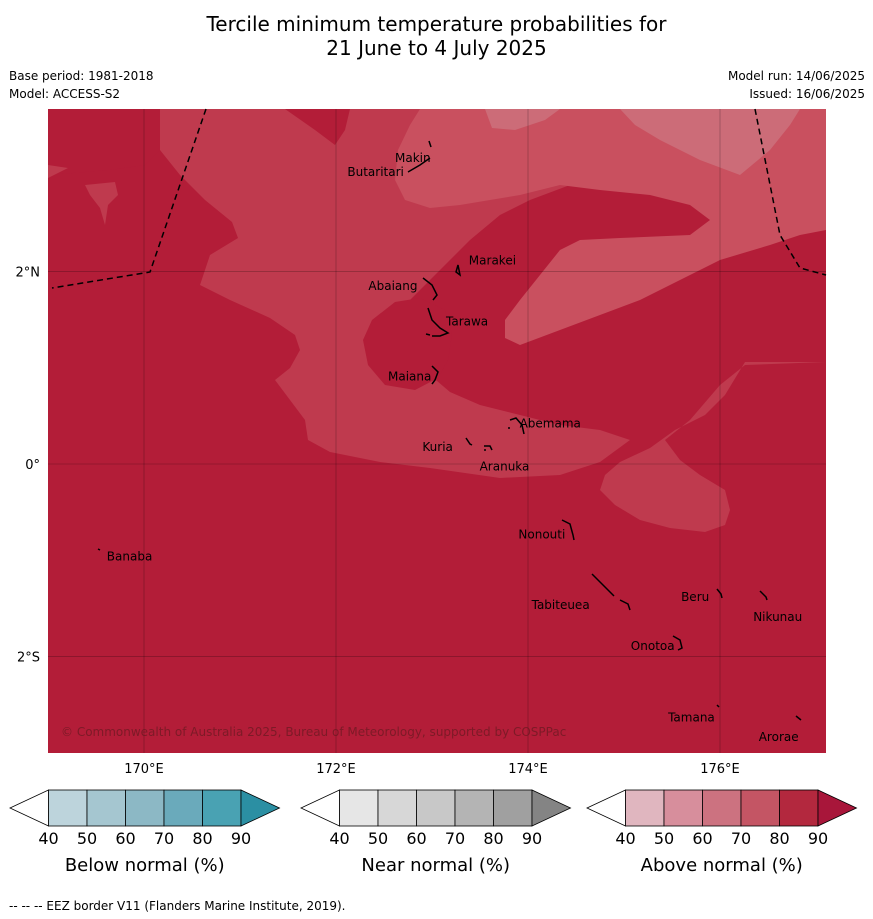 This screenshot has height=919, width=873. I want to click on colorbar-1-high-extend, so click(551, 808).